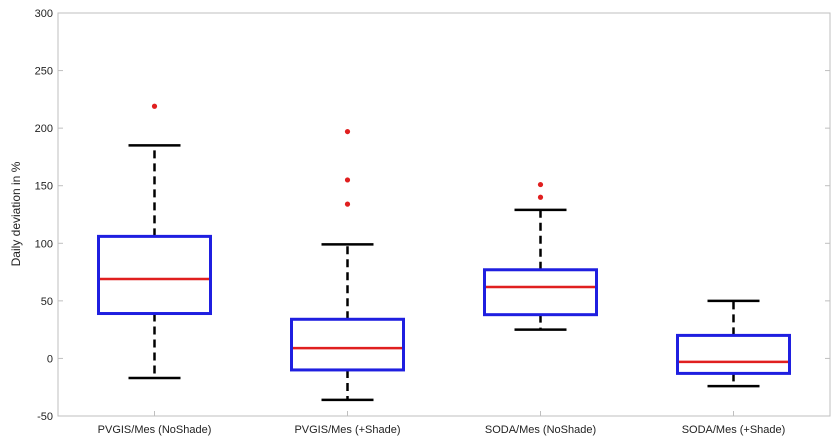  I want to click on y-tick-label: -50, so click(45, 417).